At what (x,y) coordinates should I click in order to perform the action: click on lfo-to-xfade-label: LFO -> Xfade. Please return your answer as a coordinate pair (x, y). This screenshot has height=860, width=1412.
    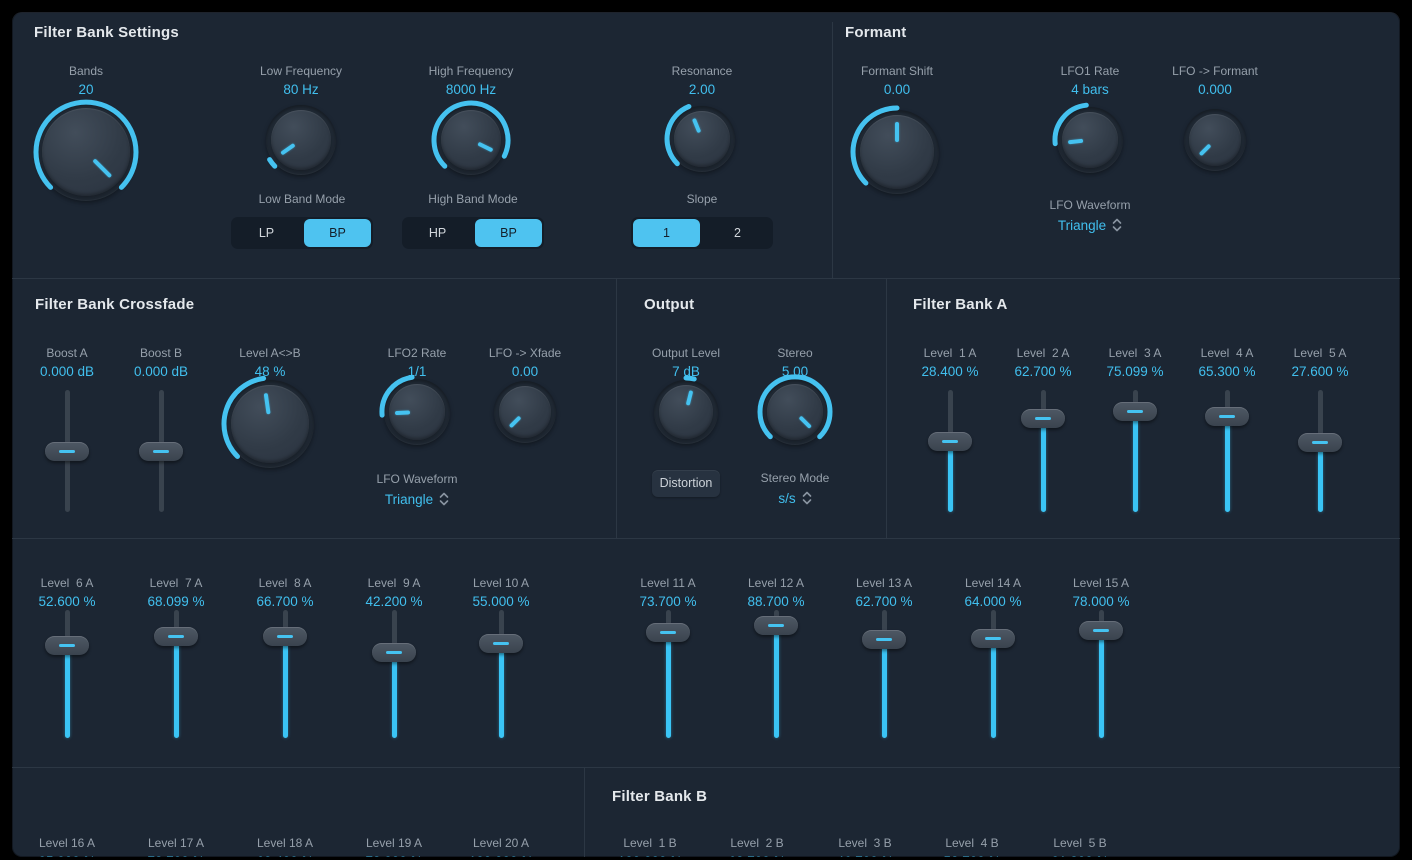
    Looking at the image, I should click on (525, 353).